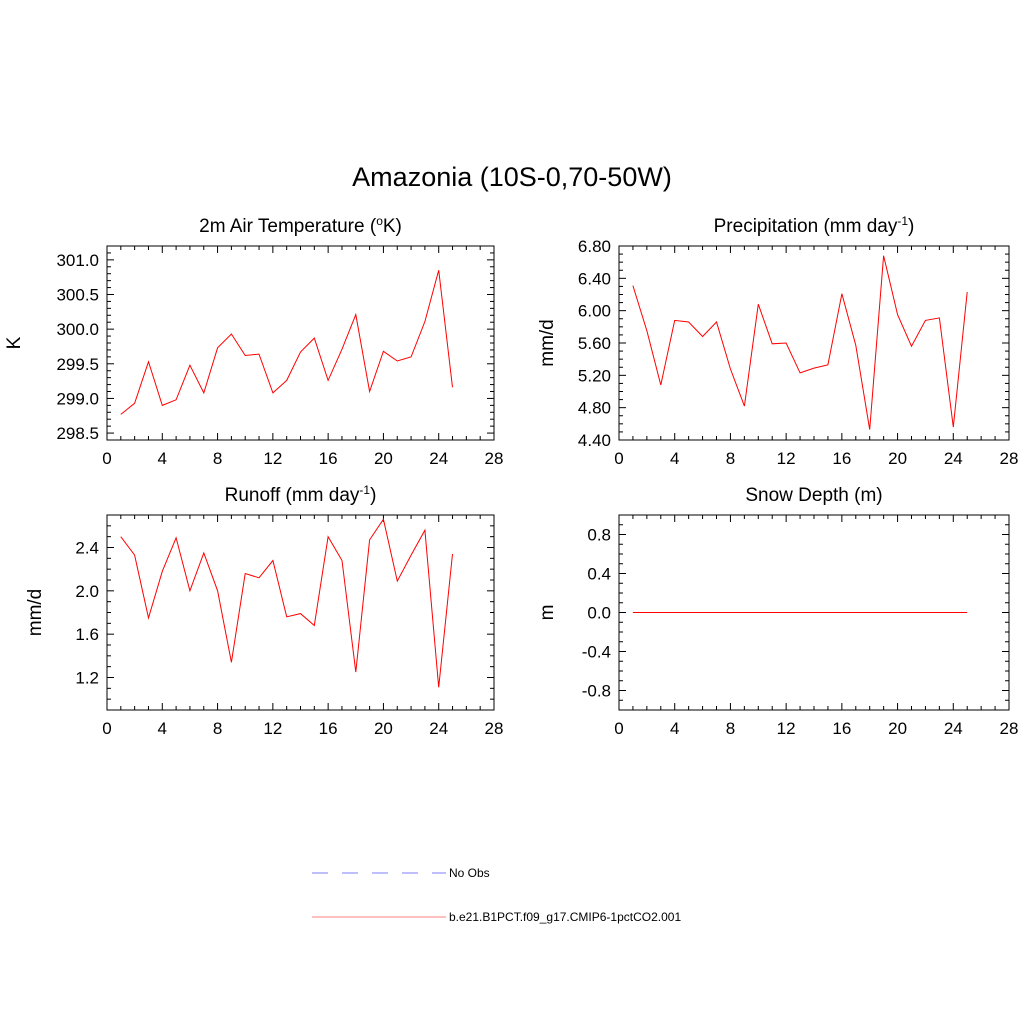  Describe the element at coordinates (594, 311) in the screenshot. I see `y-tick-label: 6.00` at that location.